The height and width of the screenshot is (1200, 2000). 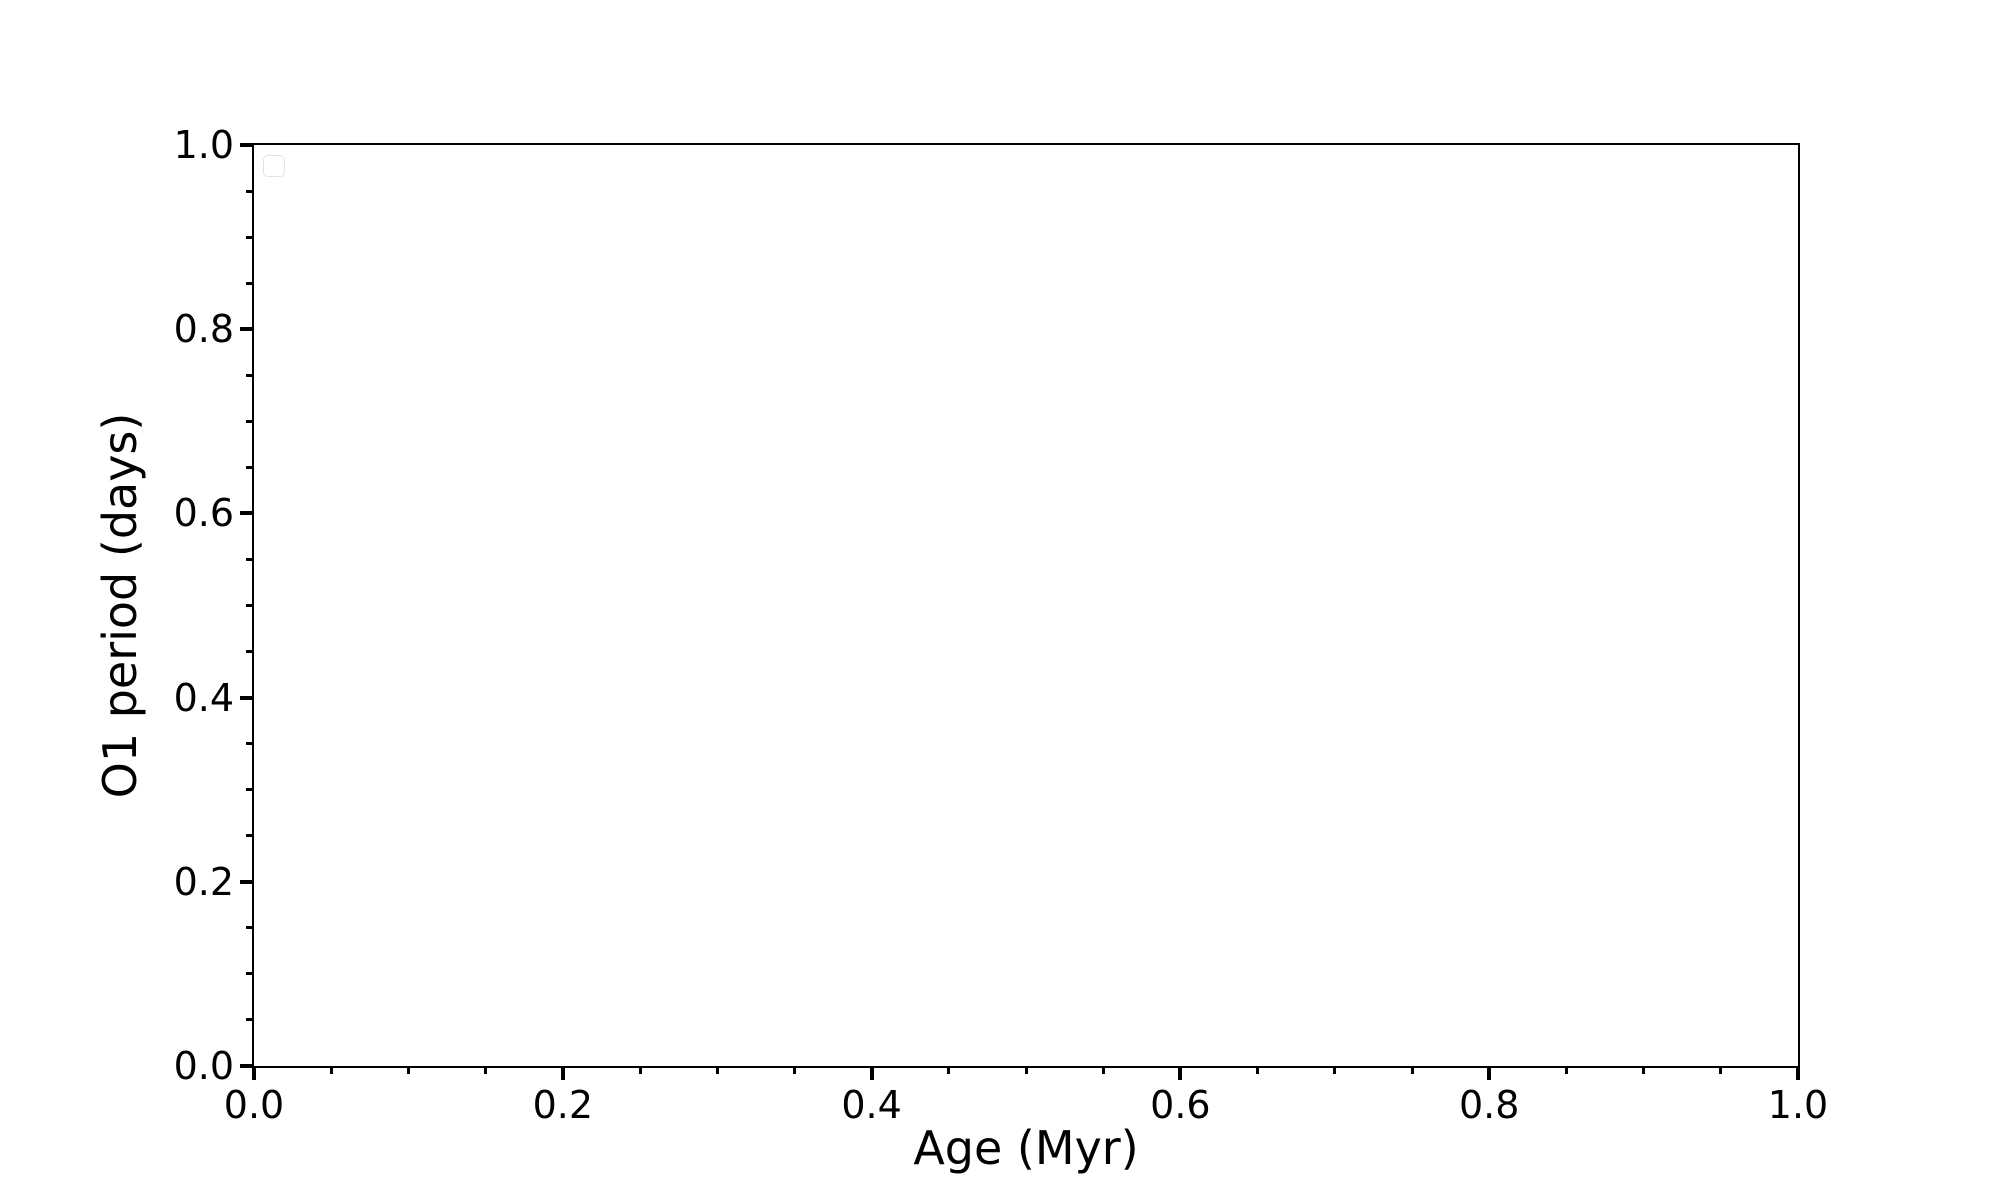 I want to click on y-axis-label: O1 period (days), so click(x=120, y=605).